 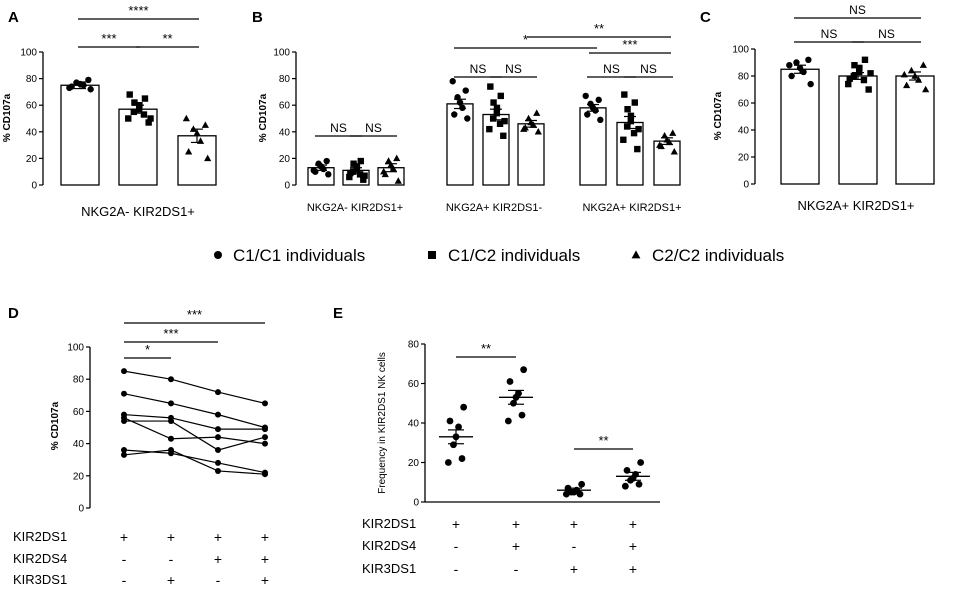 What do you see at coordinates (13, 17) in the screenshot?
I see `panel-letter: A` at bounding box center [13, 17].